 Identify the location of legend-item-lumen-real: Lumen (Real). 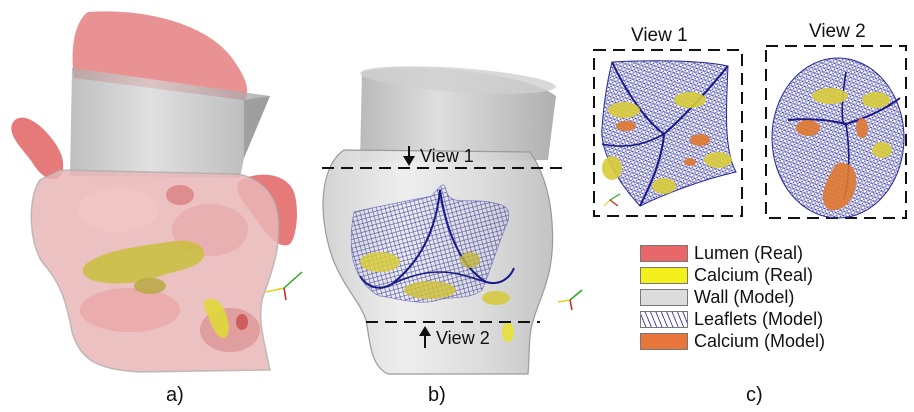
(775, 253).